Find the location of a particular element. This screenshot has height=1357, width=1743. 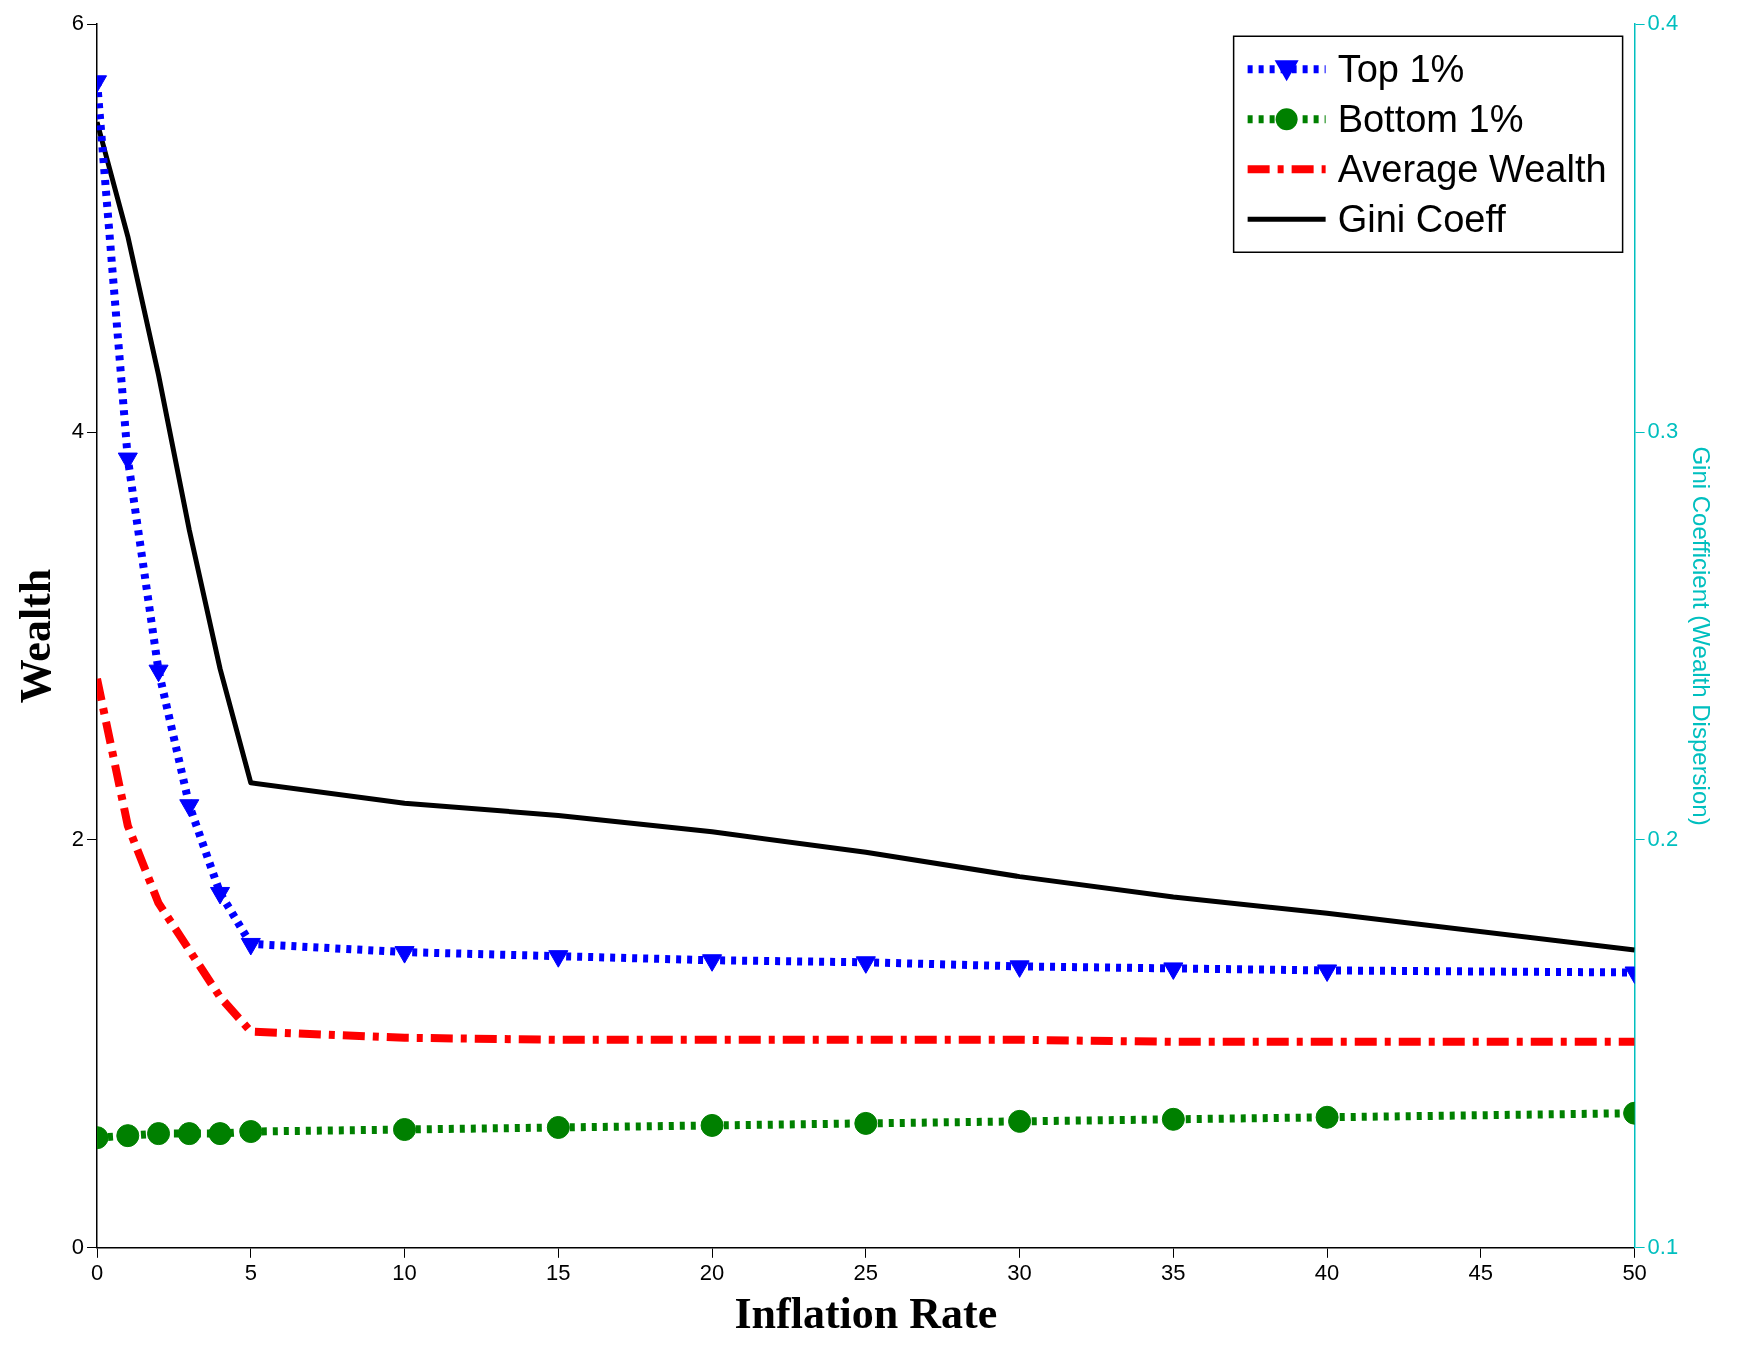

x-tick-label: 15 is located at coordinates (558, 1273).